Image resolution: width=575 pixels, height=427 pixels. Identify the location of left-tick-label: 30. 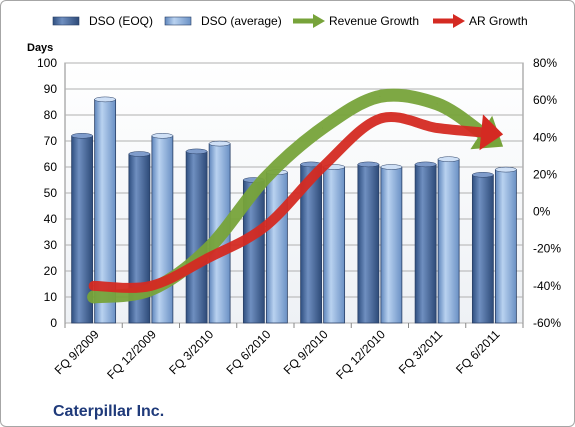
(51, 245).